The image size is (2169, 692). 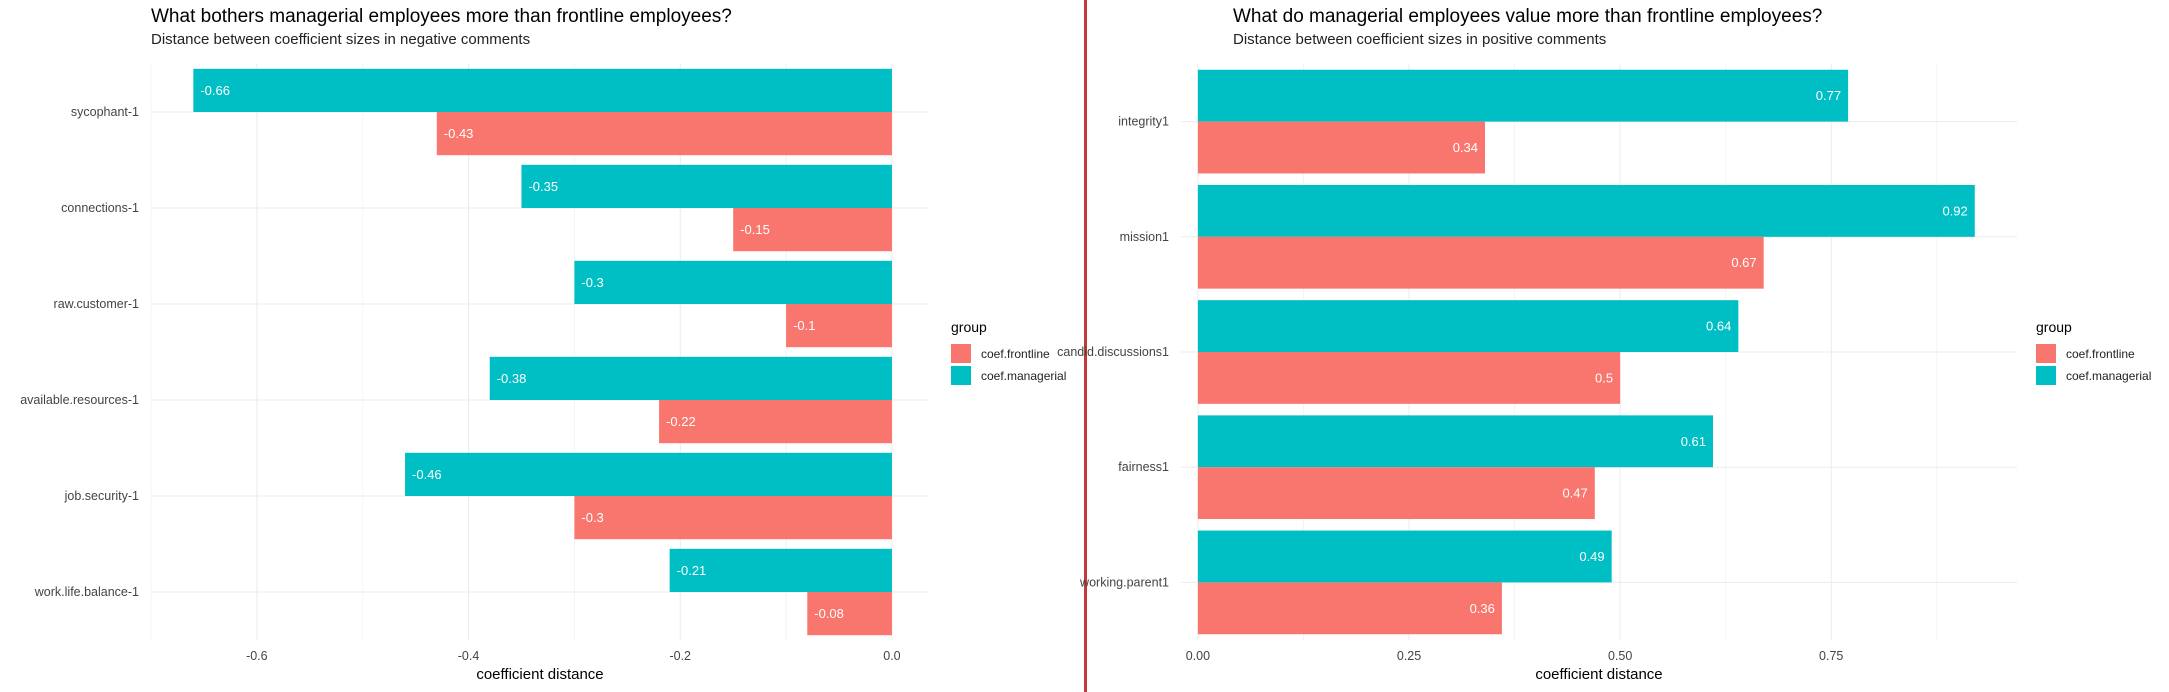 What do you see at coordinates (1198, 656) in the screenshot?
I see `x-tick-label: 0.00` at bounding box center [1198, 656].